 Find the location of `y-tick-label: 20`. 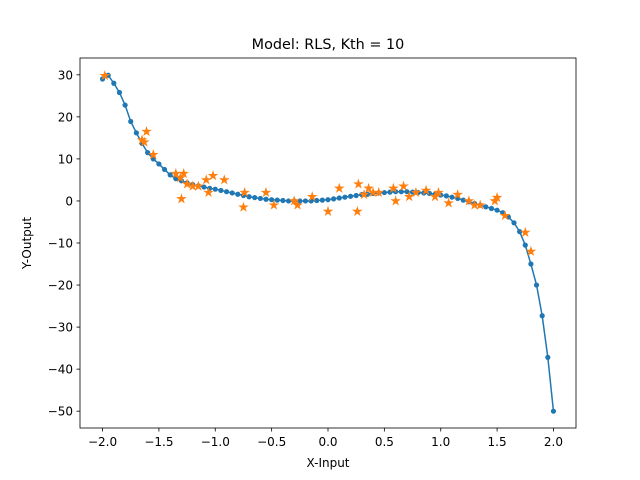

y-tick-label: 20 is located at coordinates (65, 117).